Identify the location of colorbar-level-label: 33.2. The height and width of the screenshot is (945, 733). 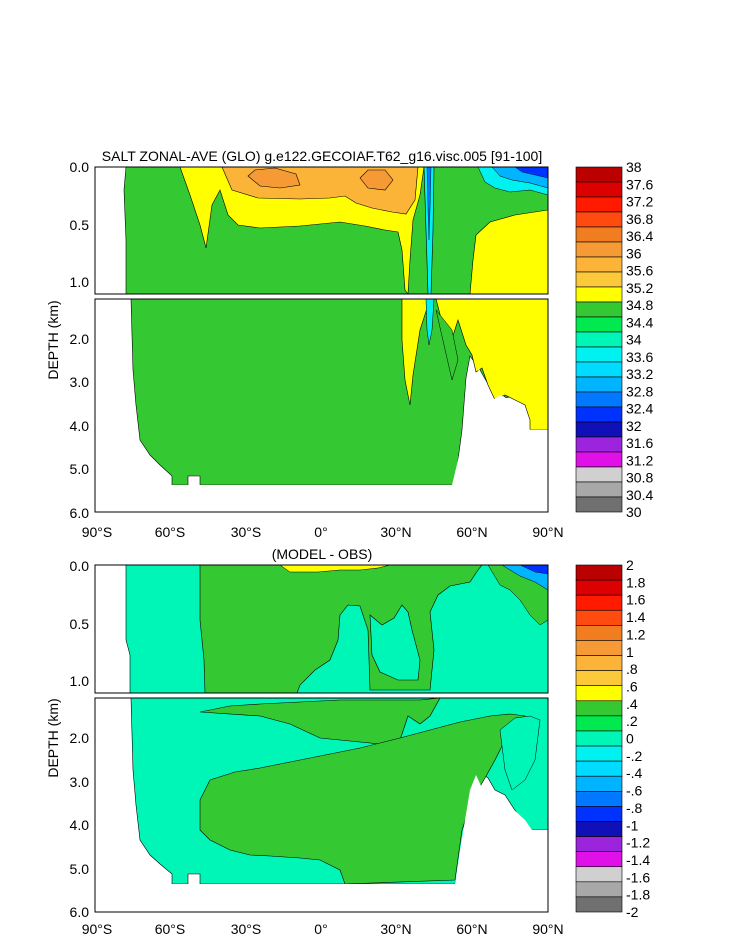
(639, 374).